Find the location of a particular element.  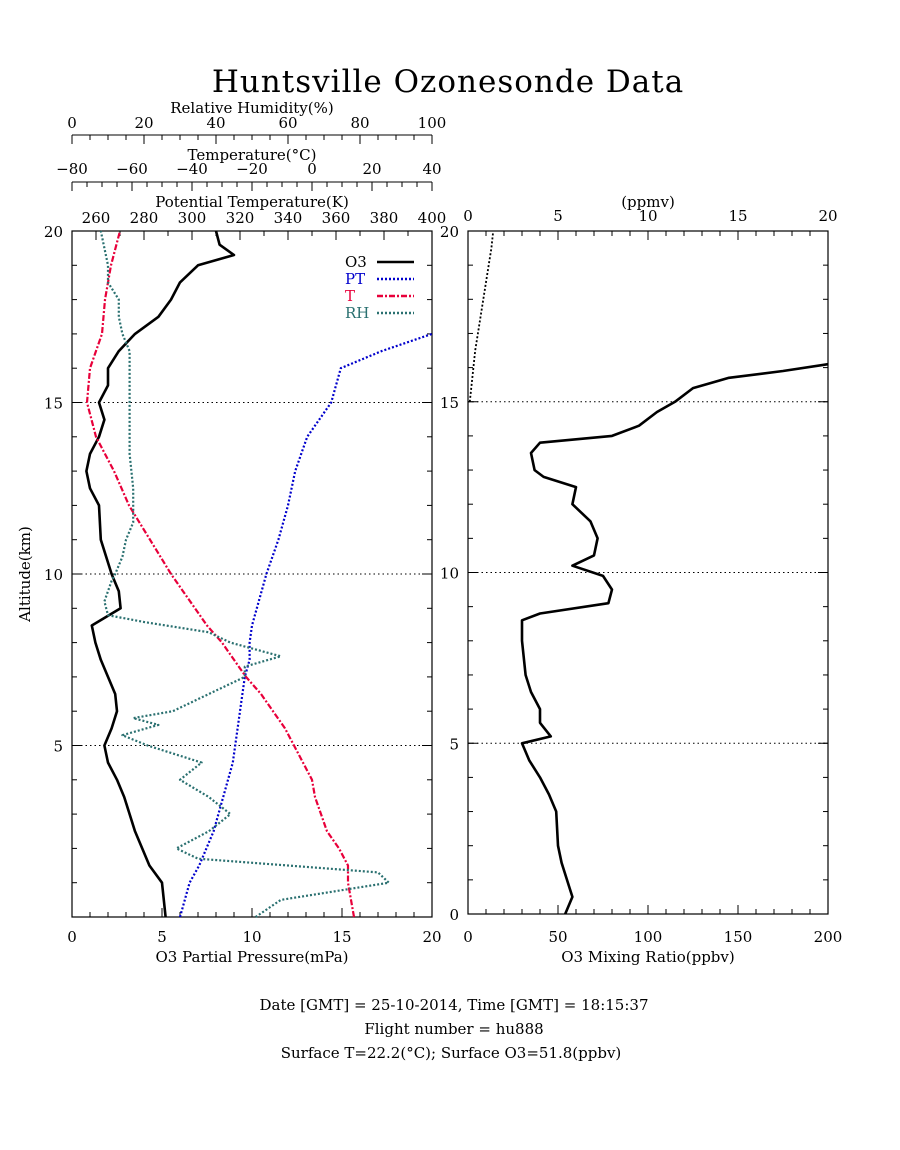

t-tick-label: −60 is located at coordinates (132, 169).